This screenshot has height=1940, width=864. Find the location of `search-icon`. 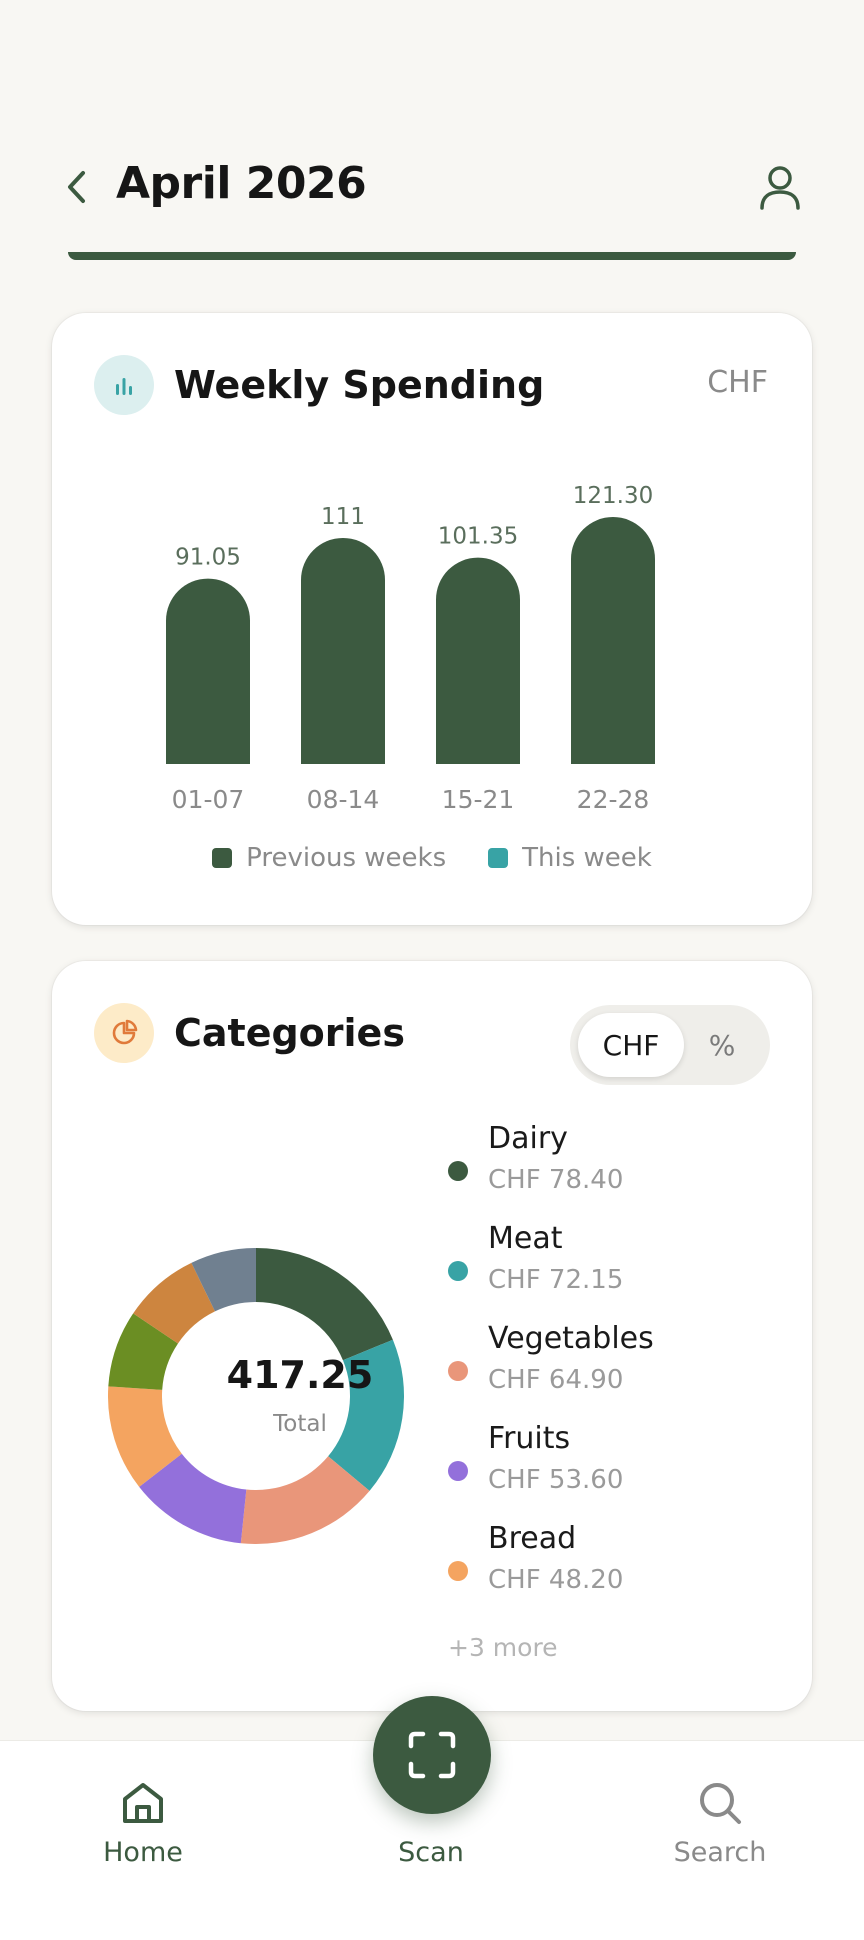

search-icon is located at coordinates (720, 1803).